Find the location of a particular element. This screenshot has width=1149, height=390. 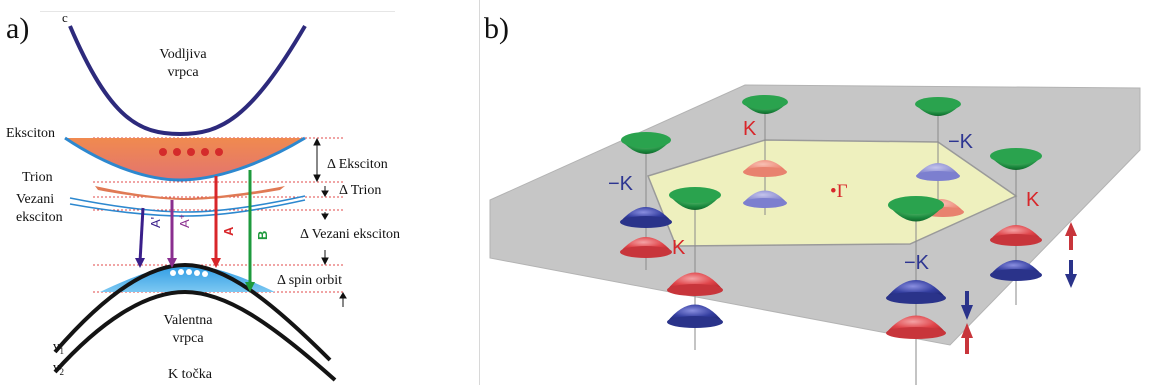

valley-label-top-k: K is located at coordinates (750, 129).